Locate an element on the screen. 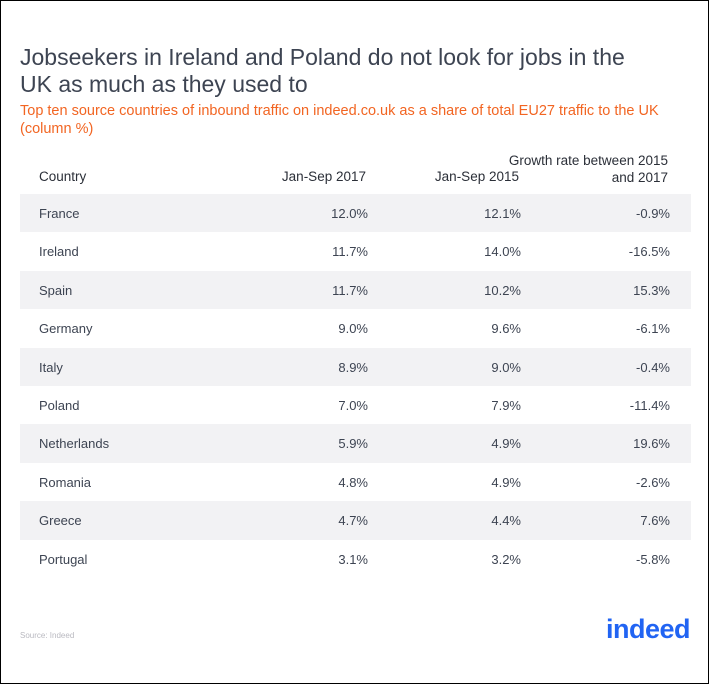 The height and width of the screenshot is (684, 709). cell-jan-sep-2017: 4.8% is located at coordinates (353, 482).